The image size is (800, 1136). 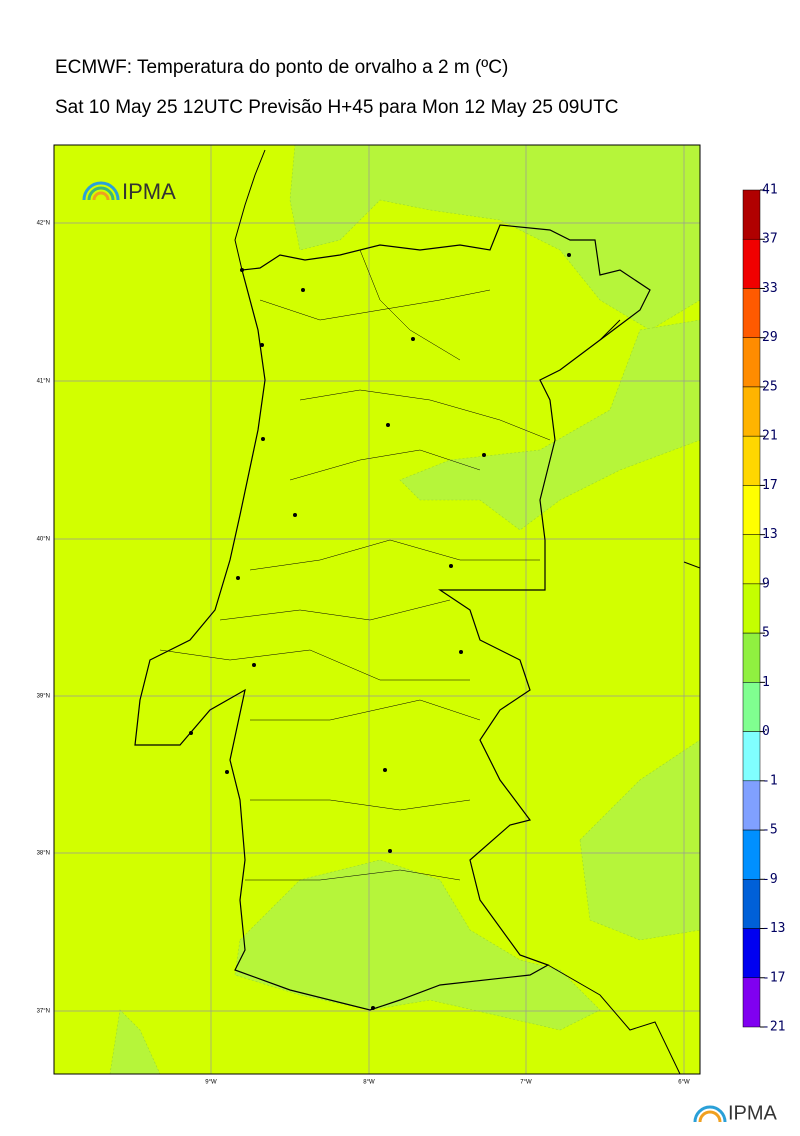 I want to click on colorbar-label: -21, so click(x=773, y=1027).